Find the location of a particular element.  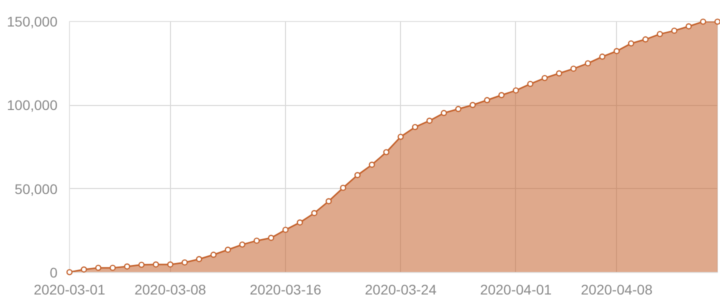

y-tick-label: 150,000 is located at coordinates (32, 22).